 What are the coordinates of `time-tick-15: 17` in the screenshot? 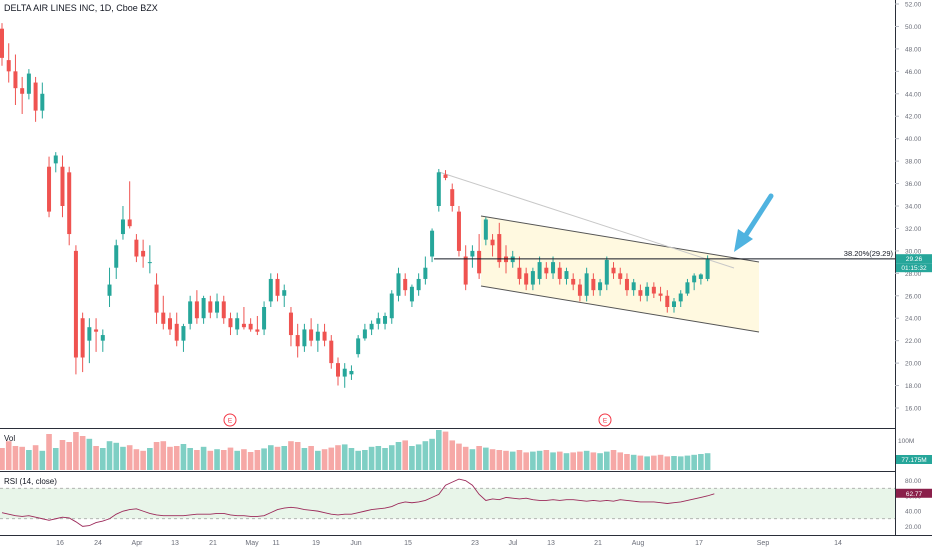 It's located at (699, 543).